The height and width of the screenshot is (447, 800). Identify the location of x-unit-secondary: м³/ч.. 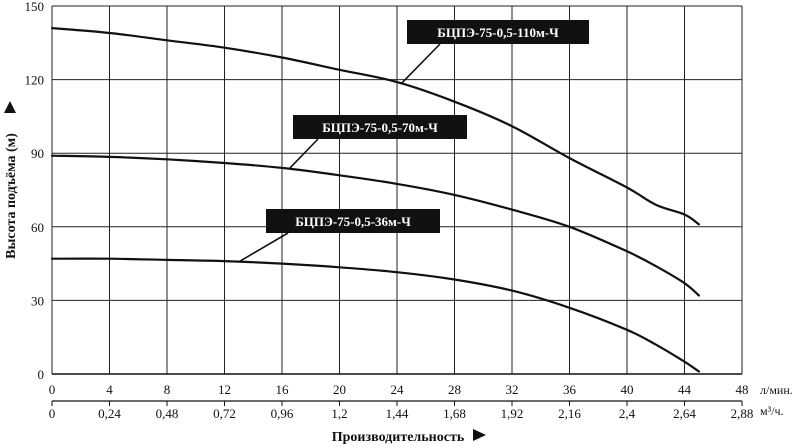
(772, 411).